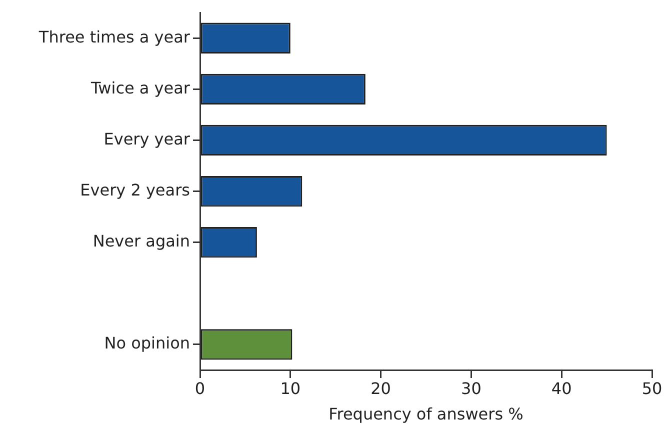  What do you see at coordinates (471, 388) in the screenshot?
I see `x-tick-label: 30` at bounding box center [471, 388].